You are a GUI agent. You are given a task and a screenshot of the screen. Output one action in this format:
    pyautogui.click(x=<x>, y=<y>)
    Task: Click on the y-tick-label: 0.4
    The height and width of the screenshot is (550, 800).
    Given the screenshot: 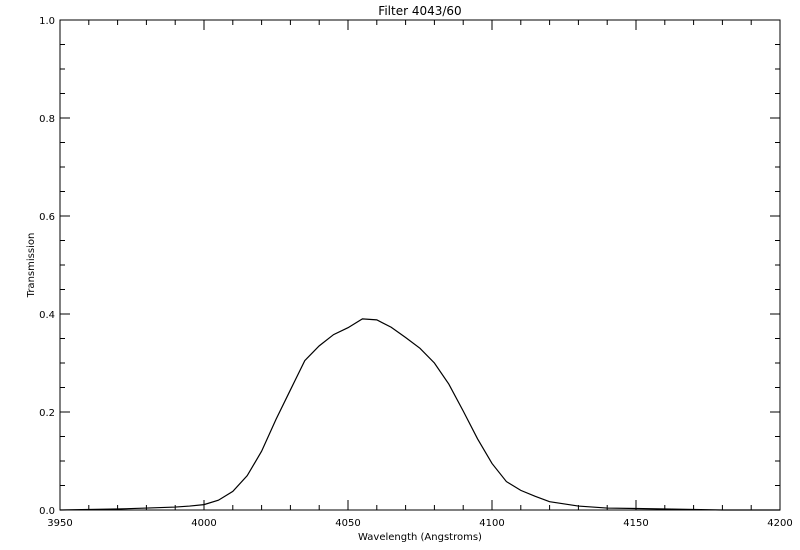 What is the action you would take?
    pyautogui.click(x=47, y=315)
    